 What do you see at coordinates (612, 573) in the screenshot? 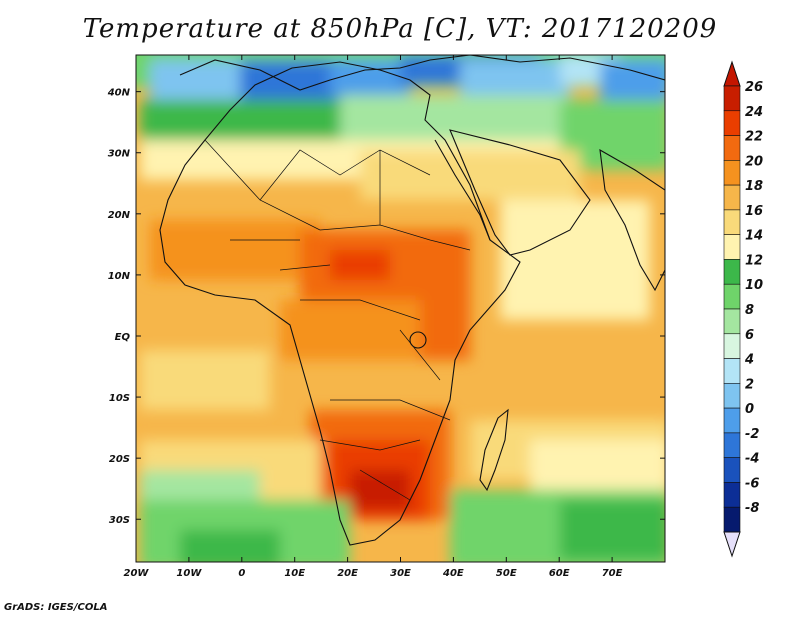
I see `x-tick-label: 70E` at bounding box center [612, 573].